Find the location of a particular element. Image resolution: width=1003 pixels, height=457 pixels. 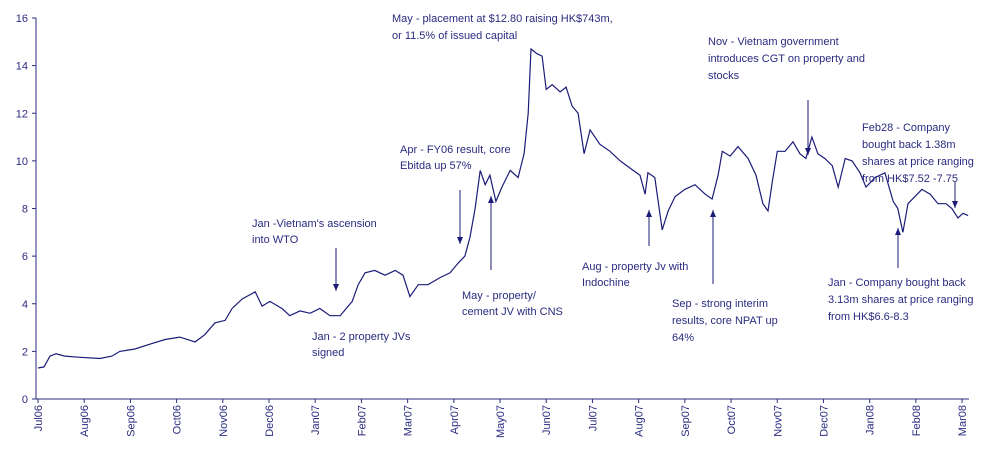

annotation-text: from HK$7.52 -7.75 is located at coordinates (910, 179).